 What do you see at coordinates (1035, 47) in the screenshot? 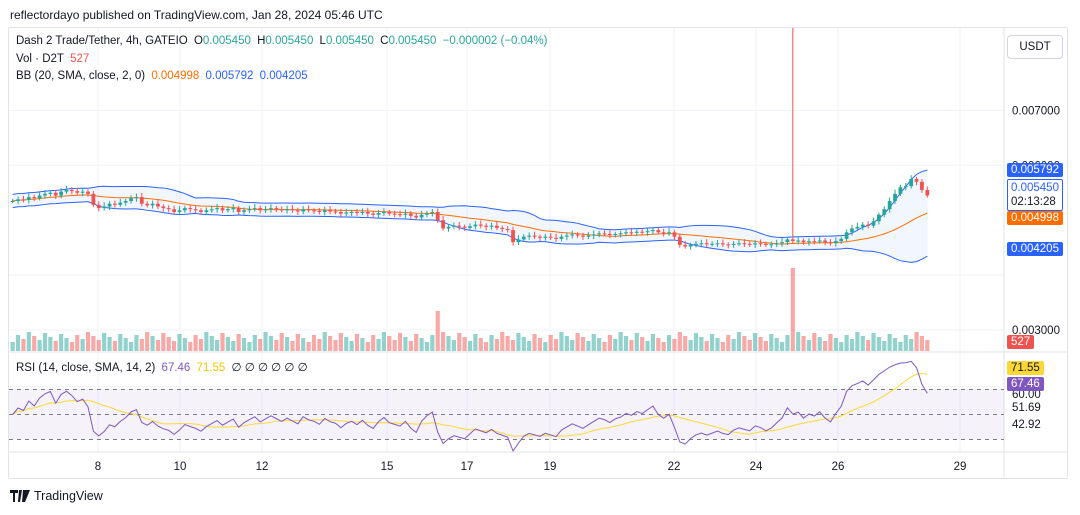
I see `currency-button: USDT` at bounding box center [1035, 47].